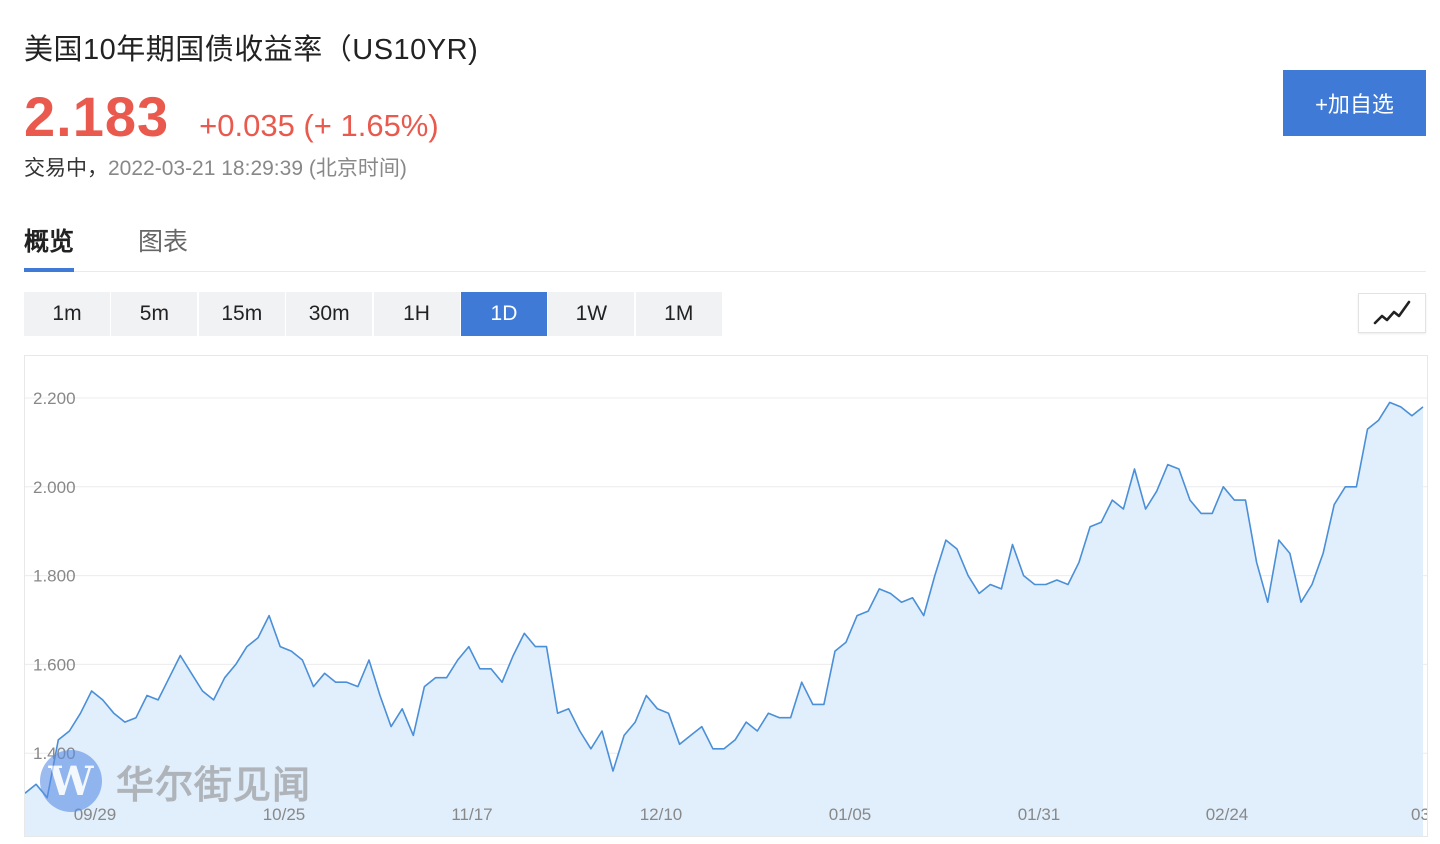 This screenshot has height=844, width=1440. Describe the element at coordinates (850, 814) in the screenshot. I see `x-tick-label: 01/05` at that location.